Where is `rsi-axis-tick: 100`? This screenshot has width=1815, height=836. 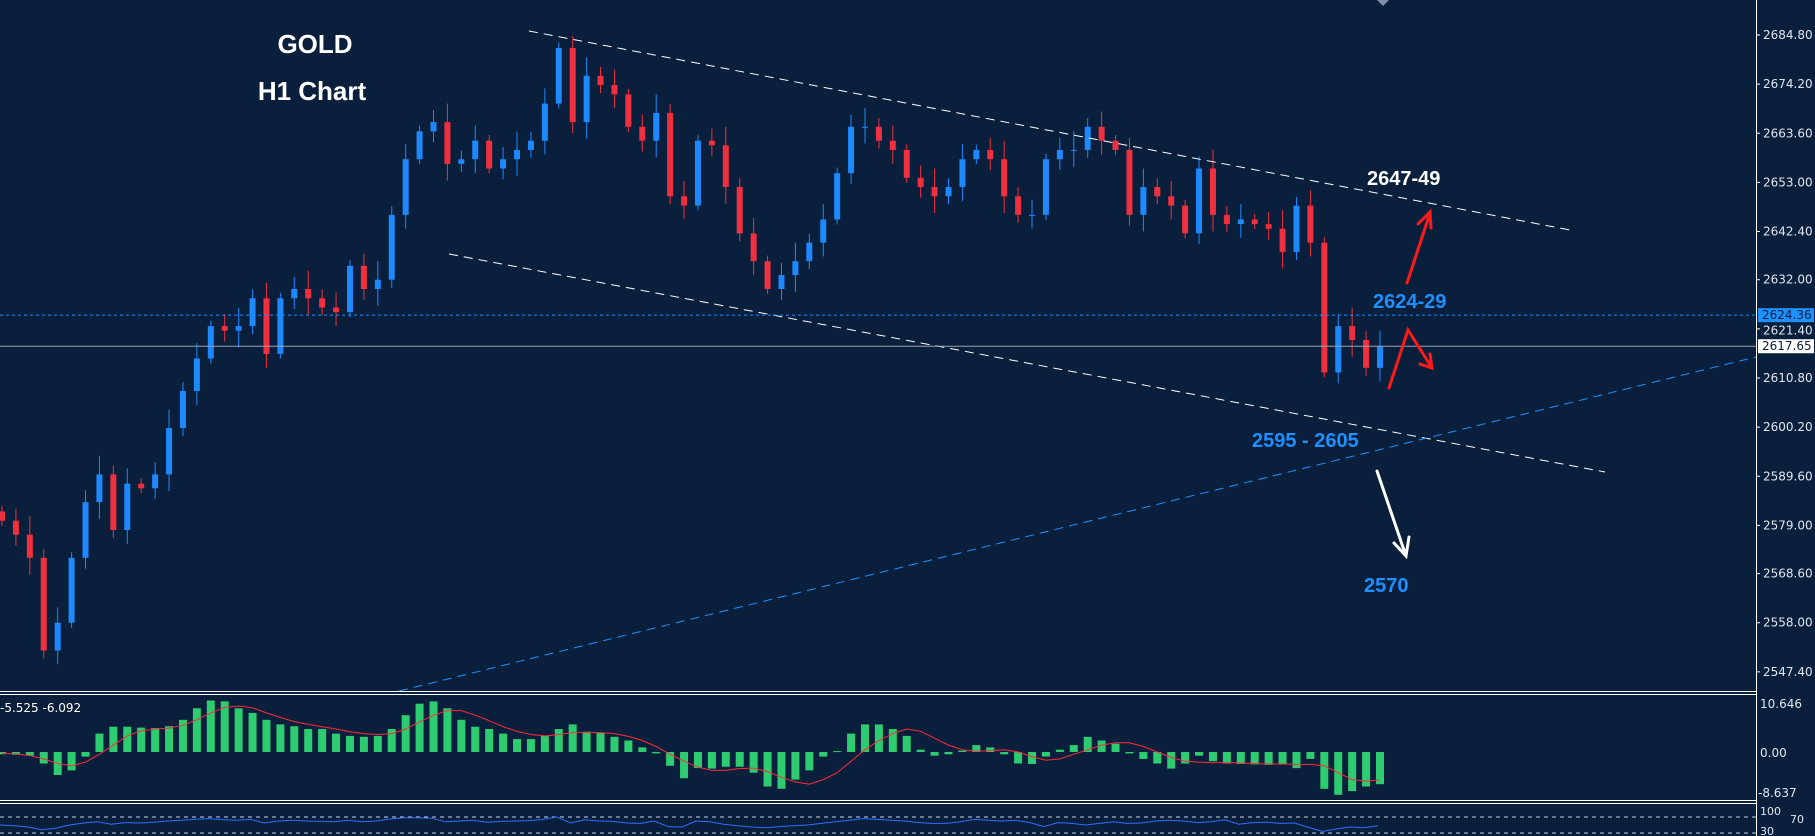
rsi-axis-tick: 100 is located at coordinates (1770, 811).